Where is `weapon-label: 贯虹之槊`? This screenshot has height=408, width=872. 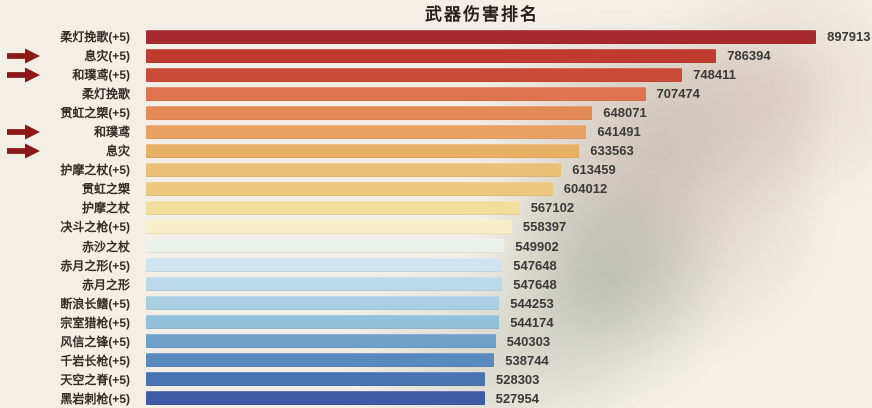 weapon-label: 贯虹之槊 is located at coordinates (105, 189).